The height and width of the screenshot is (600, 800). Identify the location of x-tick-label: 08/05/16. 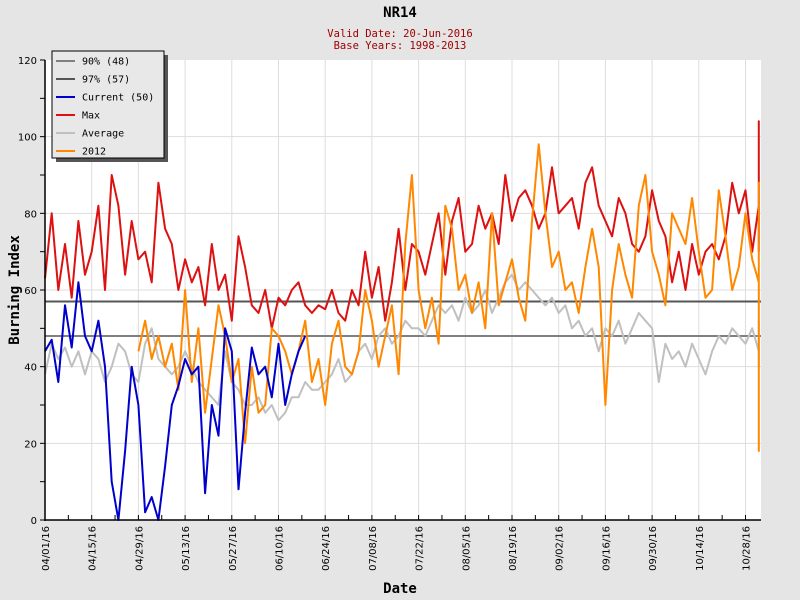
(466, 548).